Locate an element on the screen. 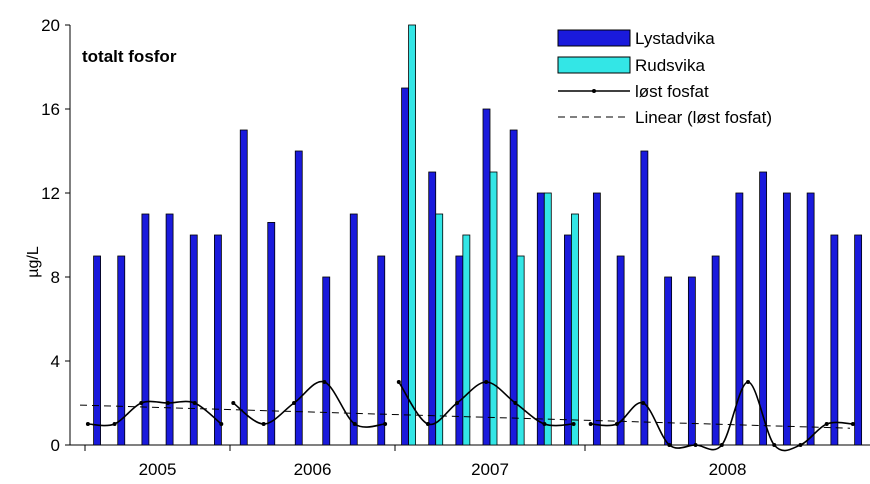 The height and width of the screenshot is (484, 870). y-tick-label: 0 is located at coordinates (55, 445).